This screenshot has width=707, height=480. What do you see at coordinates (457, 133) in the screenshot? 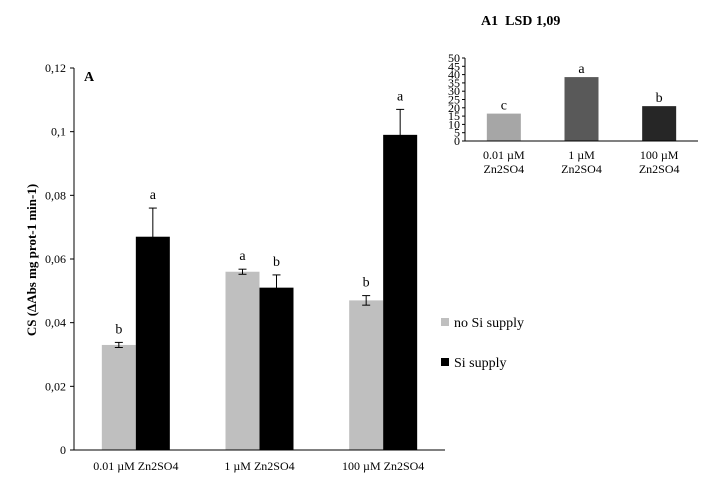
I see `inset-y-tick-label: 5` at bounding box center [457, 133].